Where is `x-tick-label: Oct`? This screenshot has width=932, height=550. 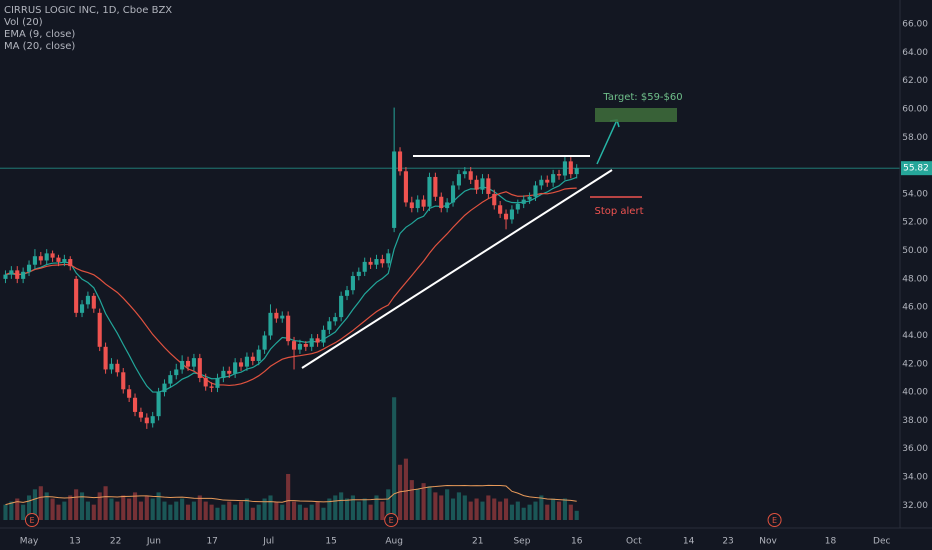 x-tick-label: Oct is located at coordinates (634, 542).